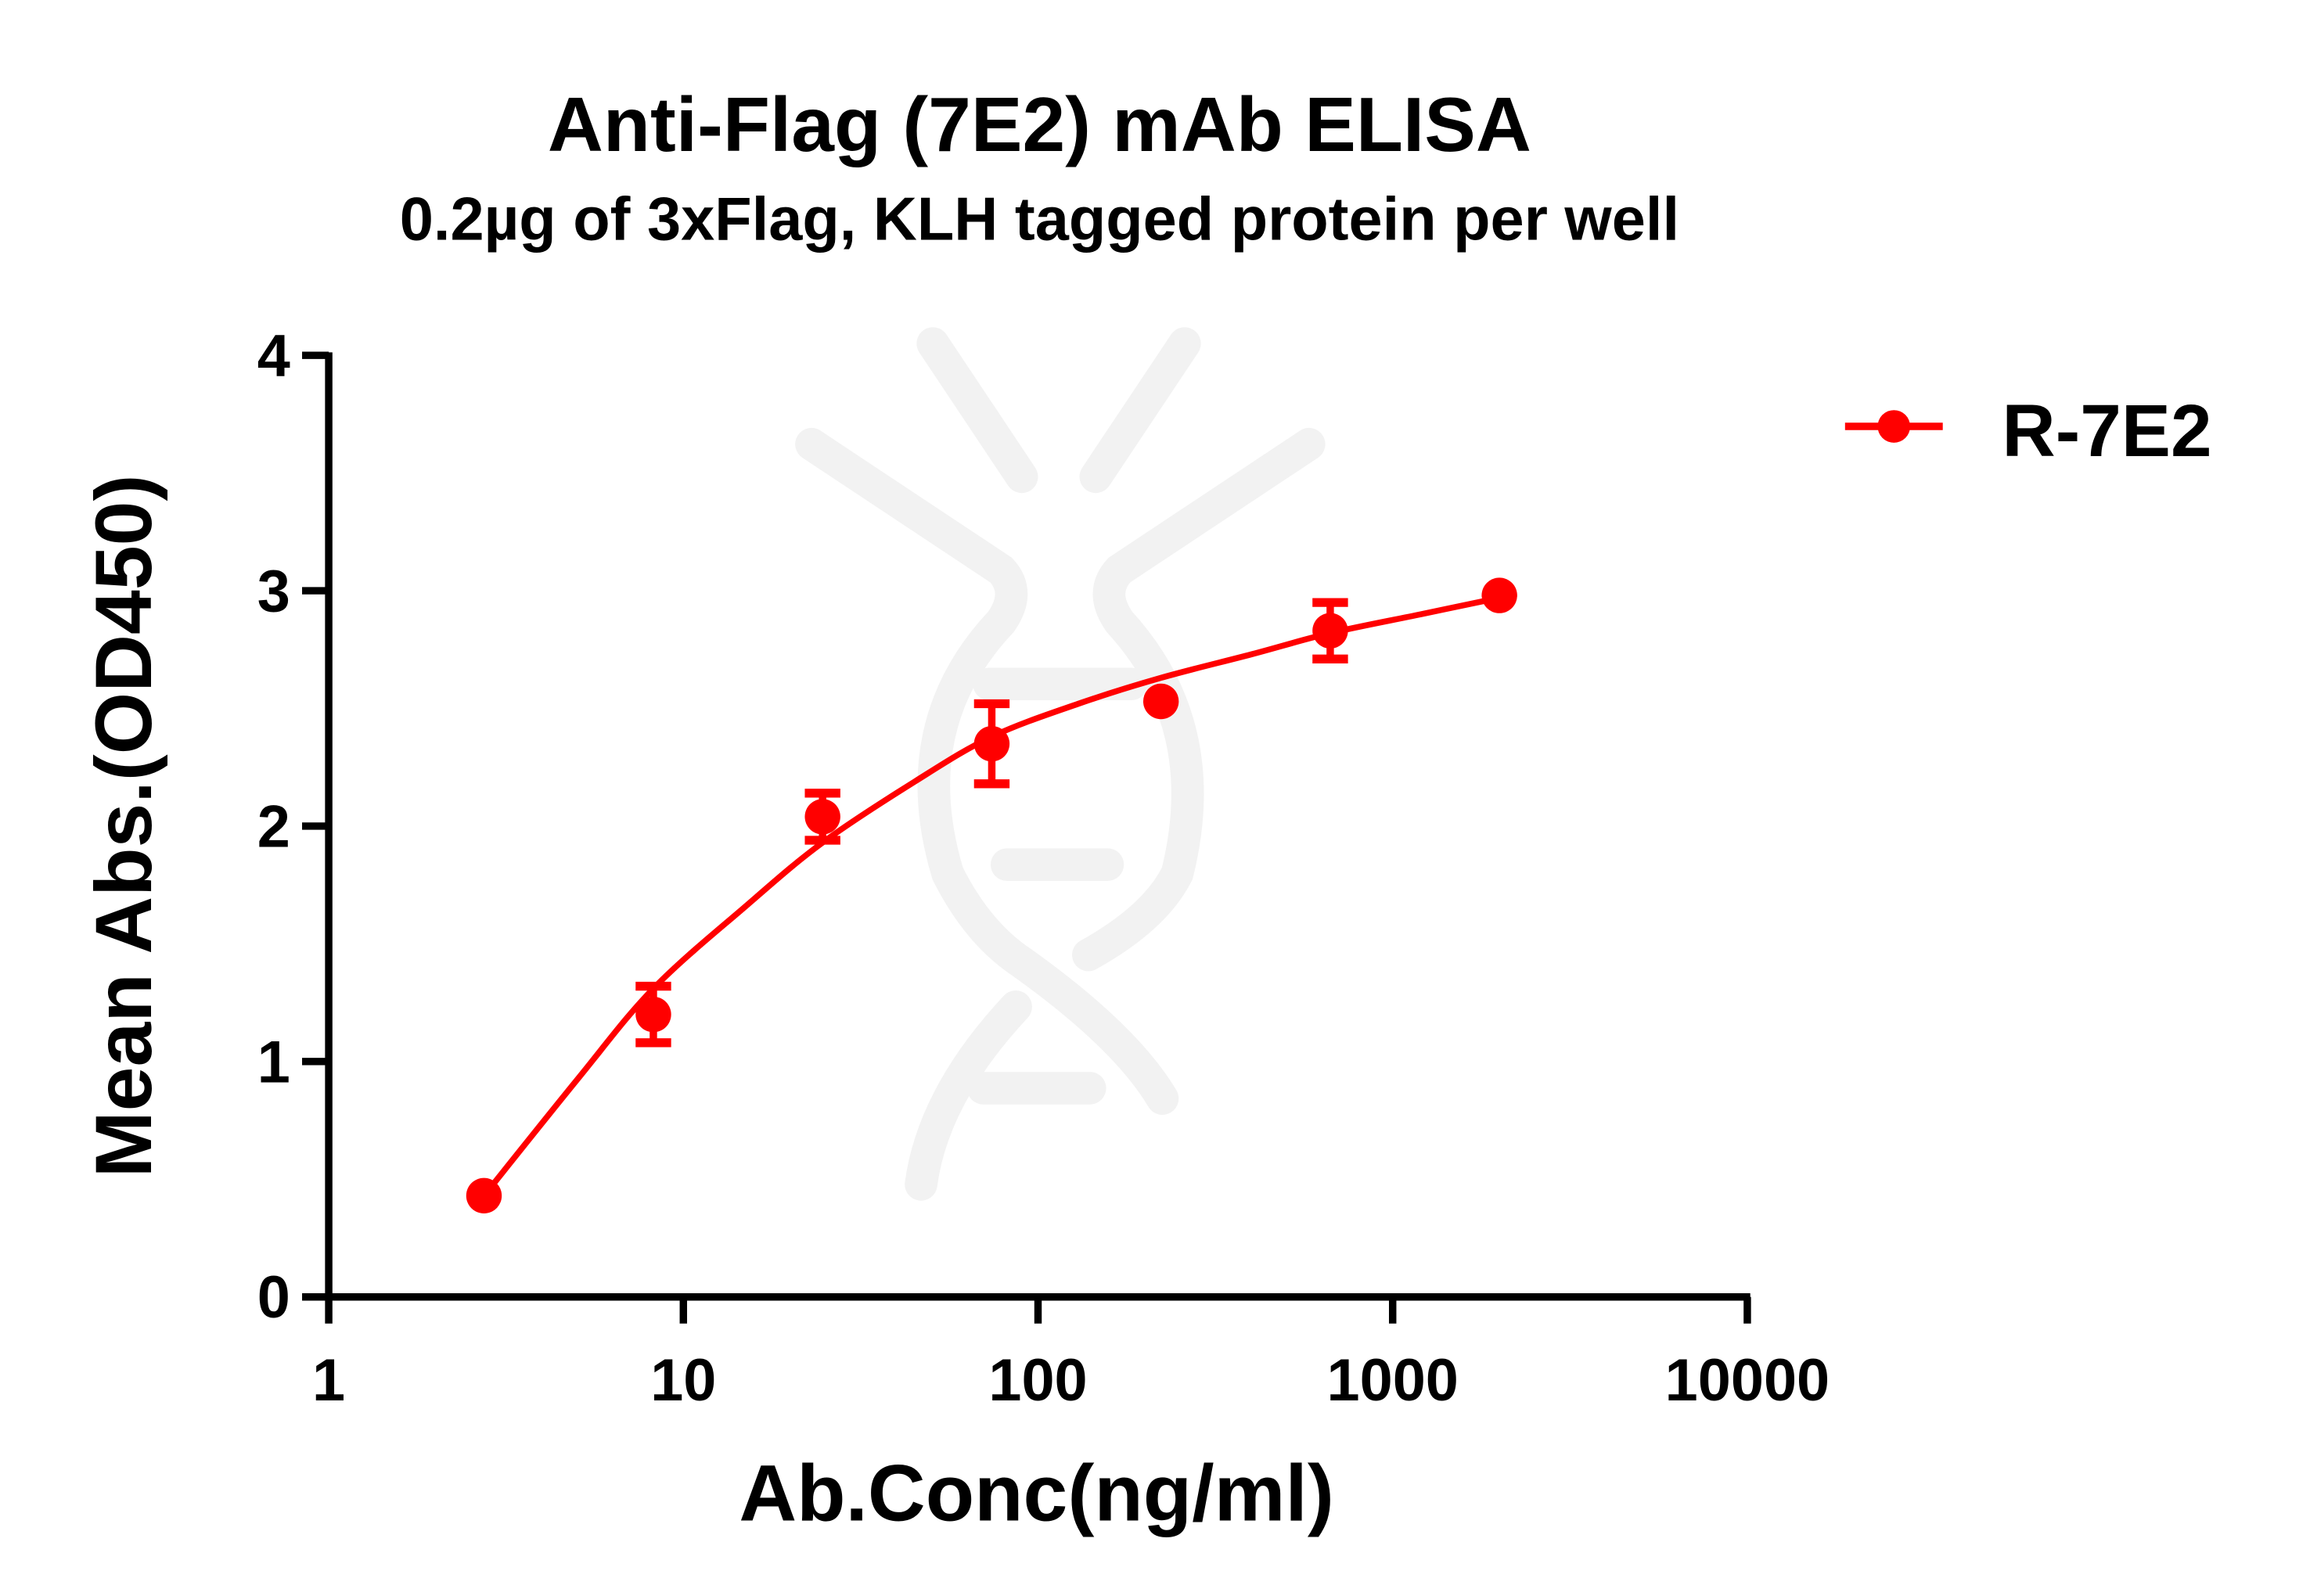 The height and width of the screenshot is (1596, 2310). What do you see at coordinates (273, 592) in the screenshot?
I see `y-tick-label: 3` at bounding box center [273, 592].